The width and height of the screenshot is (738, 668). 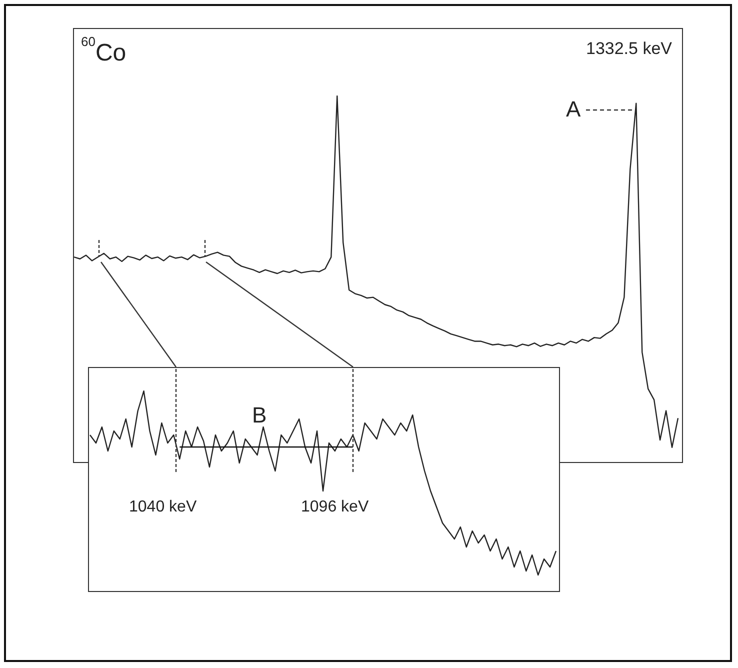 What do you see at coordinates (163, 507) in the screenshot?
I see `annotation: 1040 keV` at bounding box center [163, 507].